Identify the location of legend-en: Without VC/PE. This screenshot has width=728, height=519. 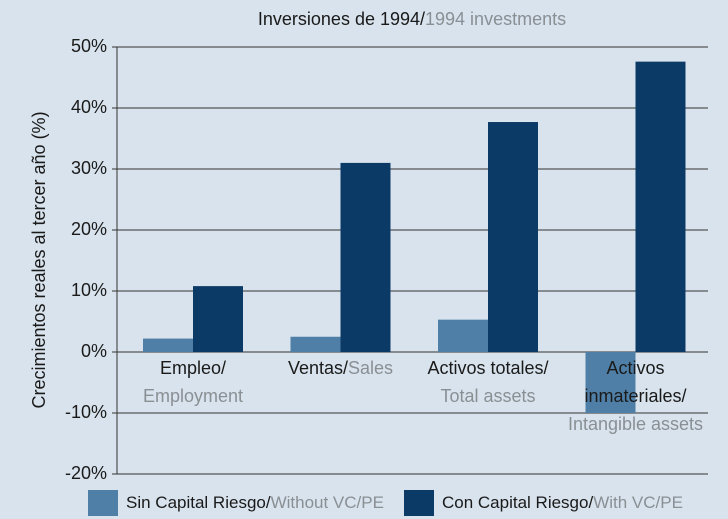
(327, 502).